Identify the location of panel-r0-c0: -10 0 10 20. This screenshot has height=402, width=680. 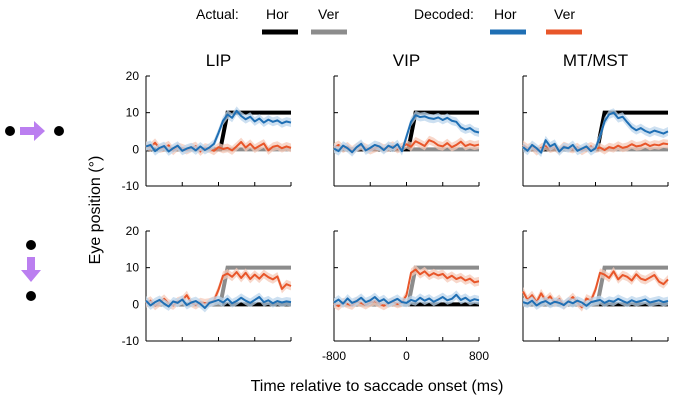
(207, 131).